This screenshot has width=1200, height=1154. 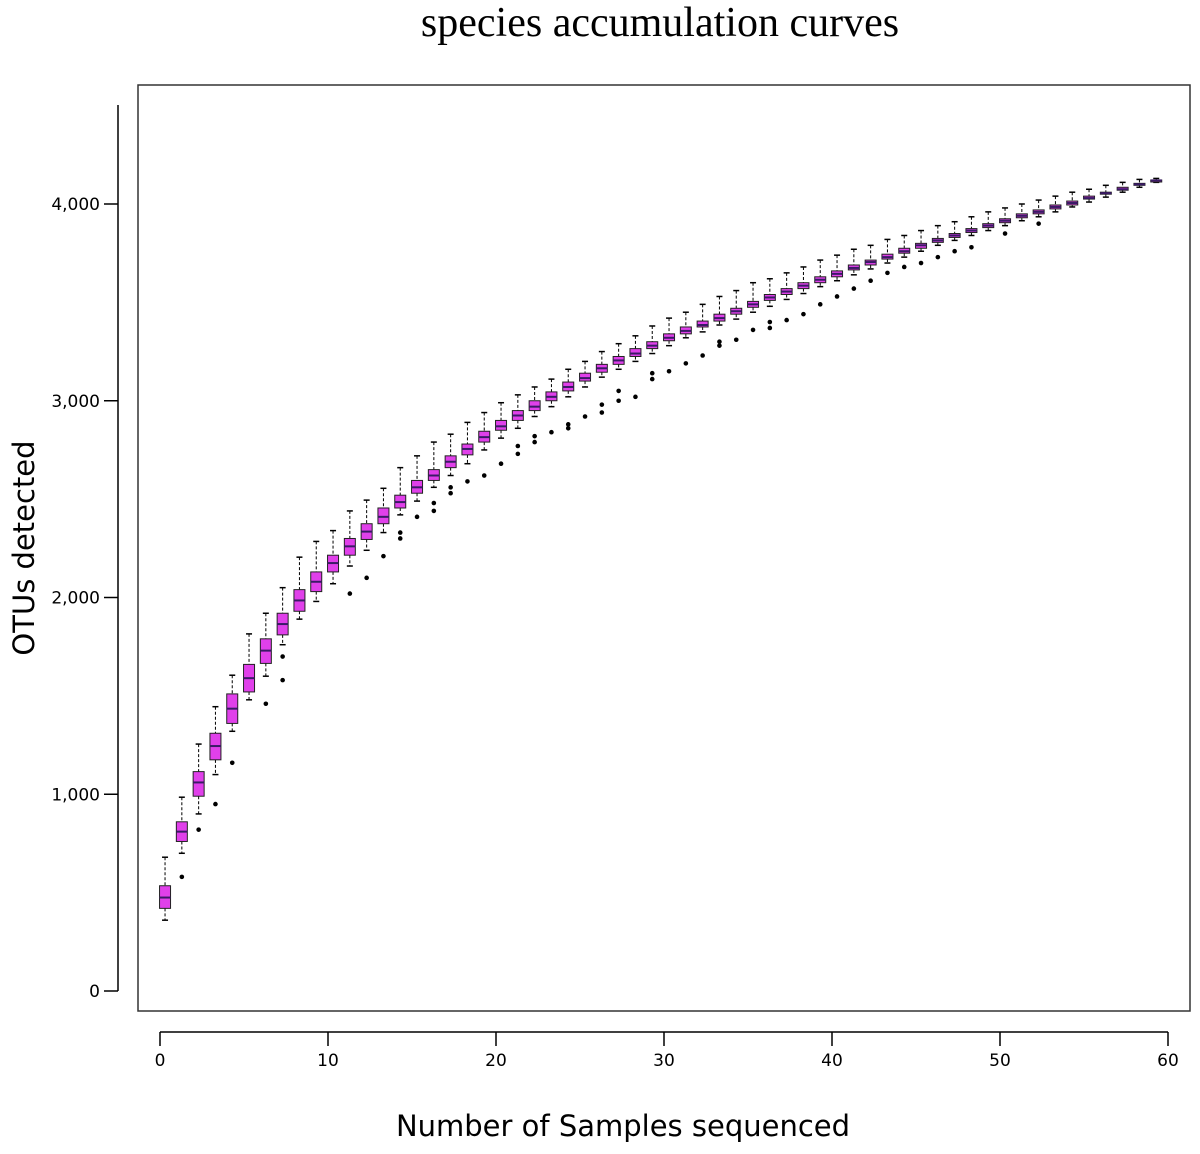 I want to click on y-axis-label: OTUs detected, so click(x=24, y=547).